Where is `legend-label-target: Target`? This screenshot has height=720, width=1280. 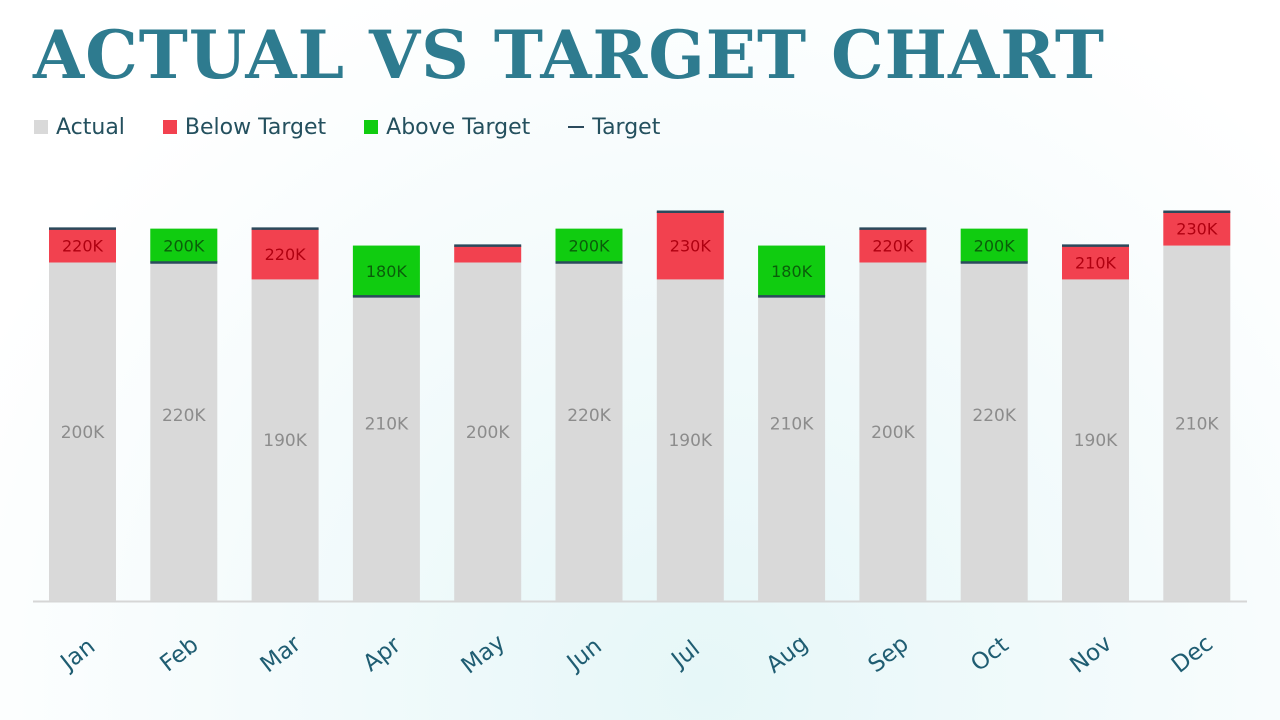 legend-label-target: Target is located at coordinates (626, 127).